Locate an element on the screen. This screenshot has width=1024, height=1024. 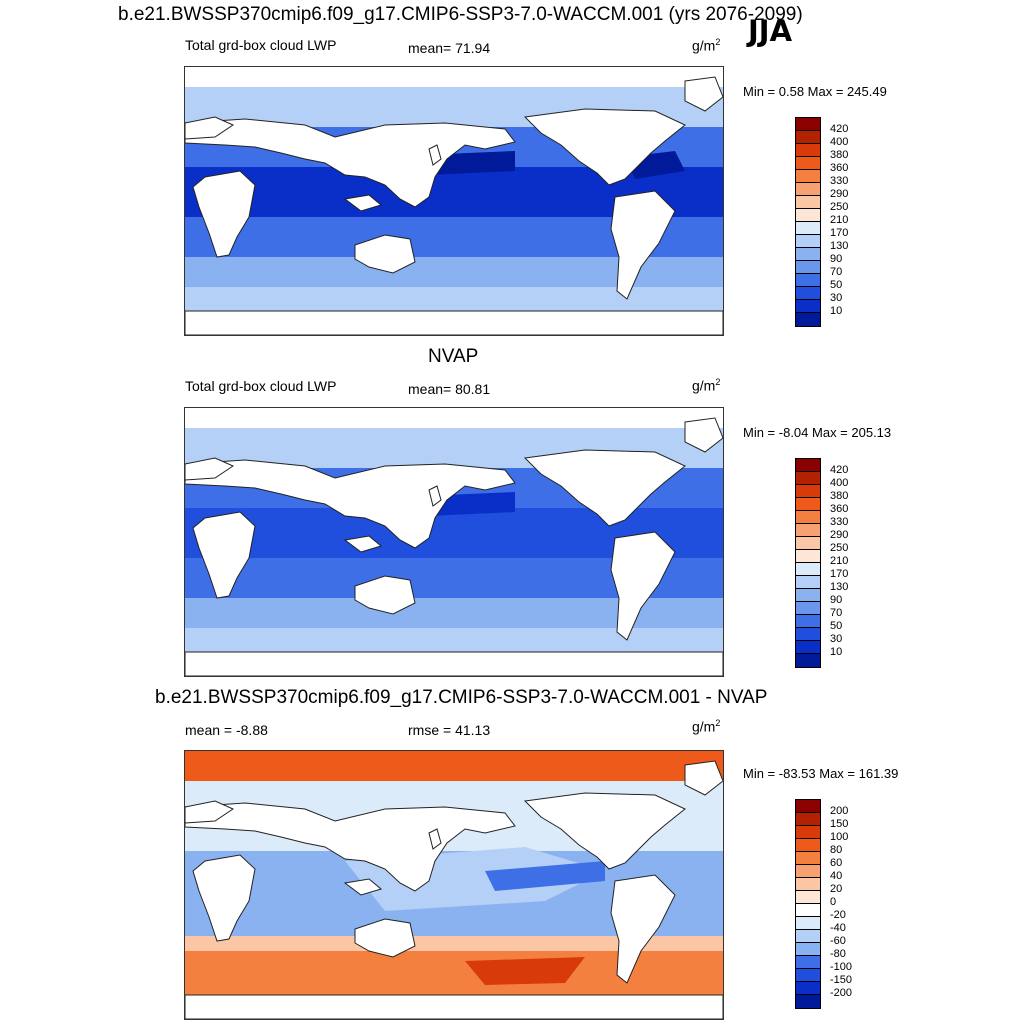
colorbar-tick-label: -200 is located at coordinates (841, 993).